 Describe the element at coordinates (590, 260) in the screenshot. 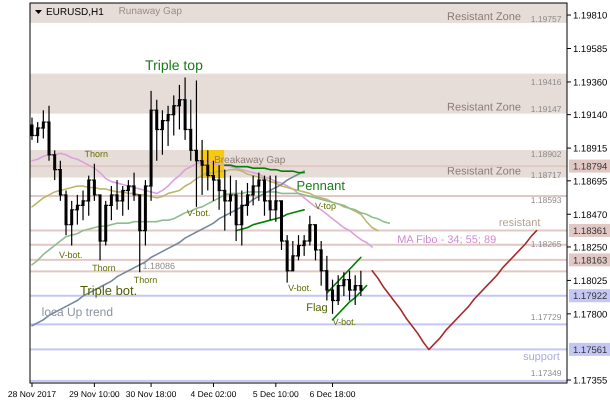

I see `ref-line-label: 1.18163` at that location.